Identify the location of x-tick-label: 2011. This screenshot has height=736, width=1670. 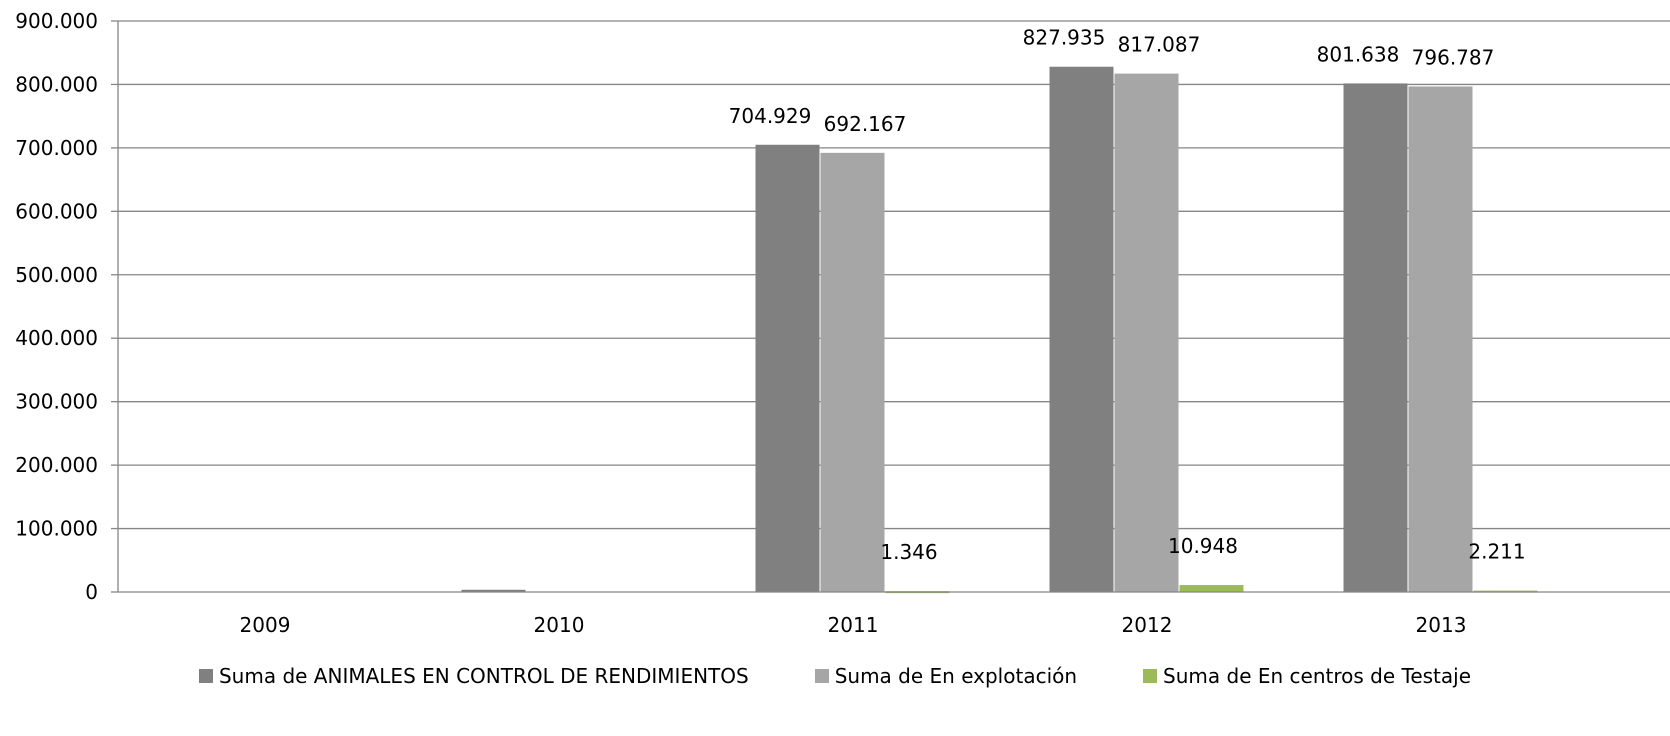
(853, 625).